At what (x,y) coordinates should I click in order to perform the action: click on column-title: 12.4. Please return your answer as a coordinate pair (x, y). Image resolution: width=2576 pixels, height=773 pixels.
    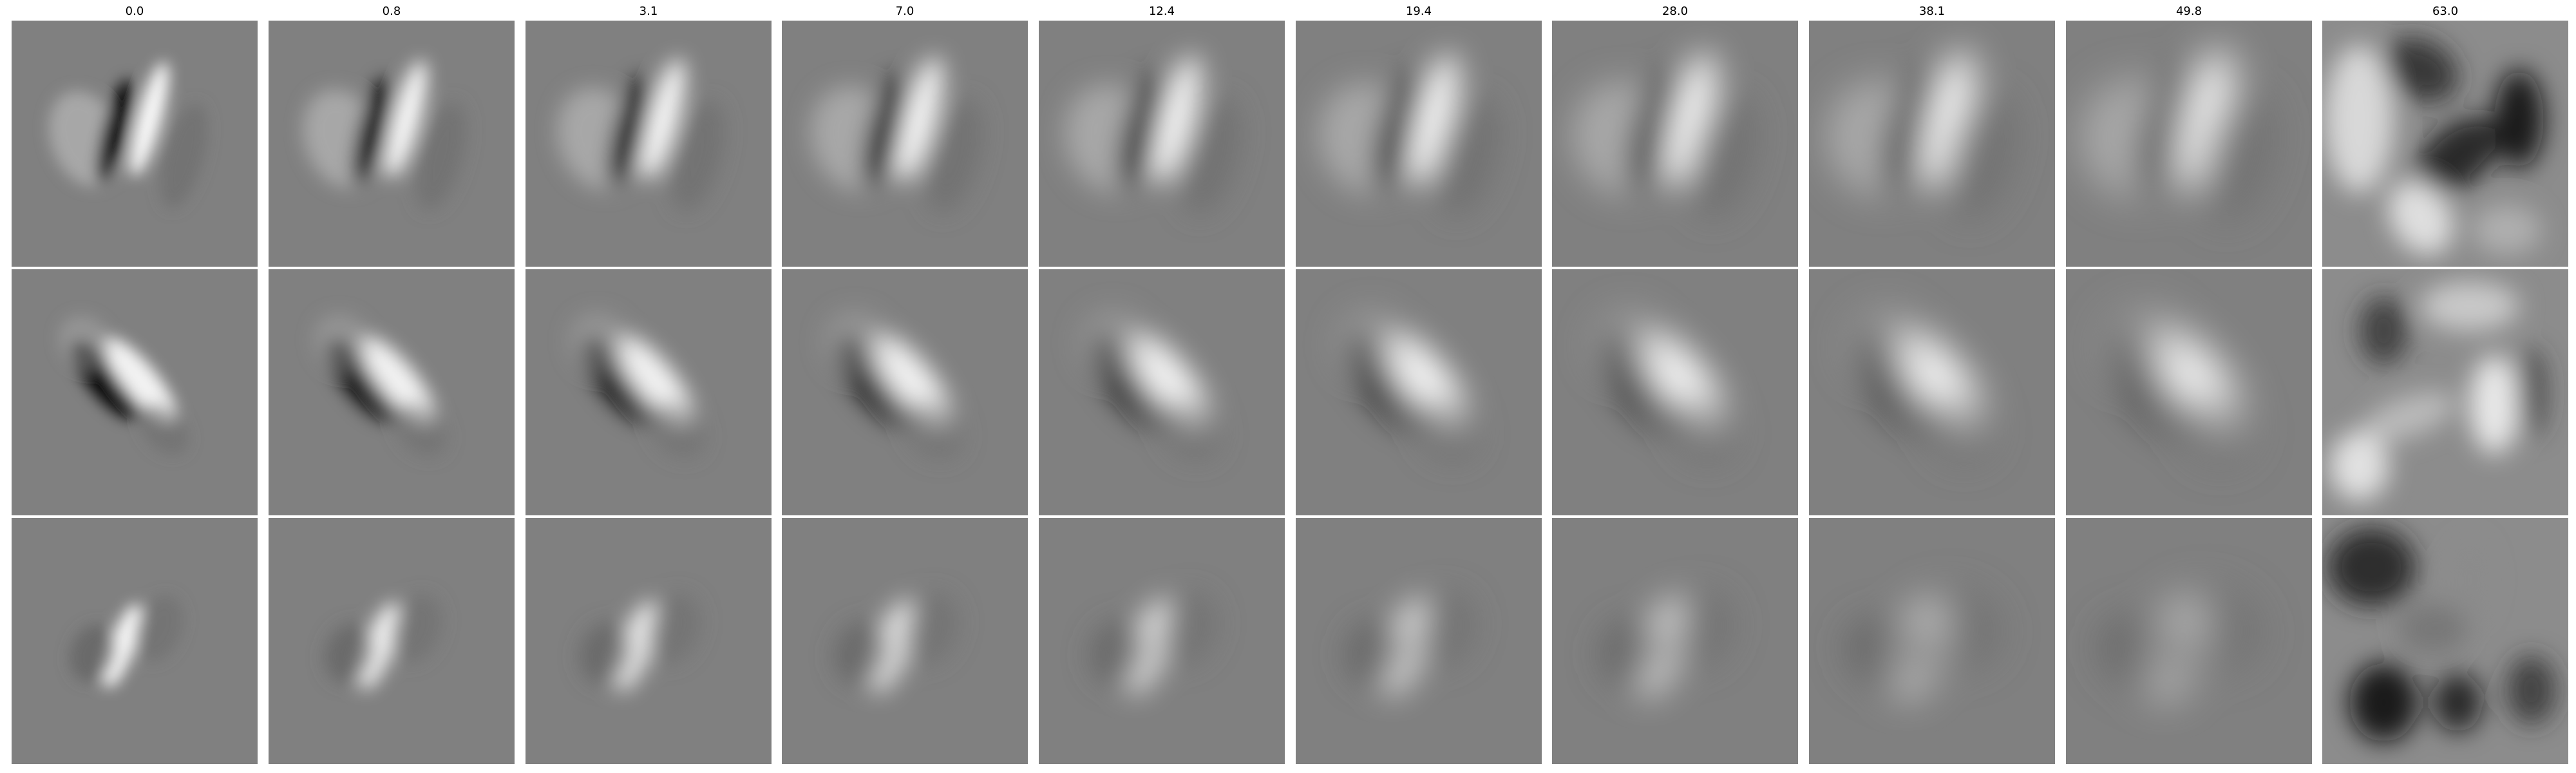
    Looking at the image, I should click on (1161, 11).